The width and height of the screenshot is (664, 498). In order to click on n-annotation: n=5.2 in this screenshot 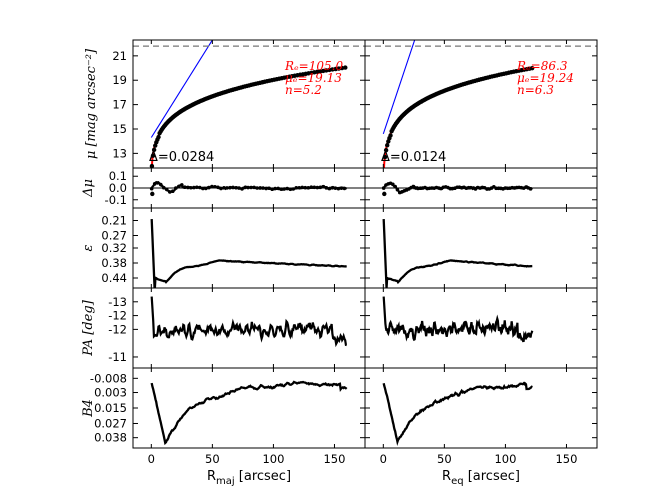, I will do `click(303, 90)`.